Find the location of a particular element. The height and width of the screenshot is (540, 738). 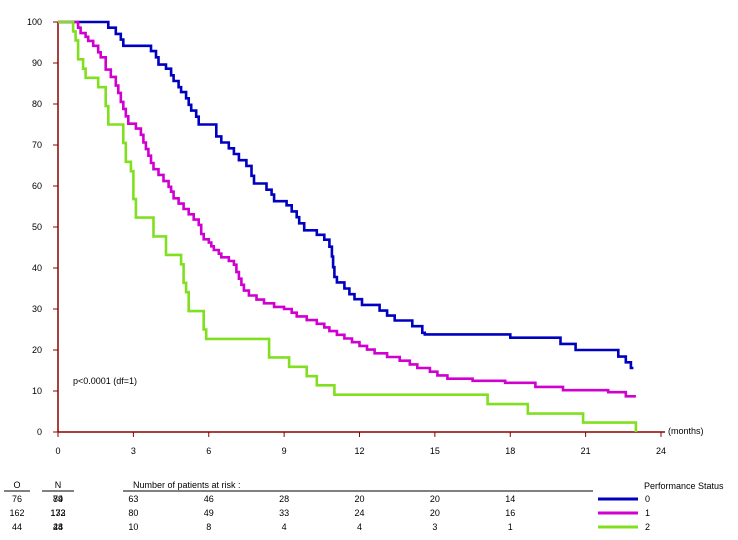

y-tick-label: 0 is located at coordinates (39, 432).